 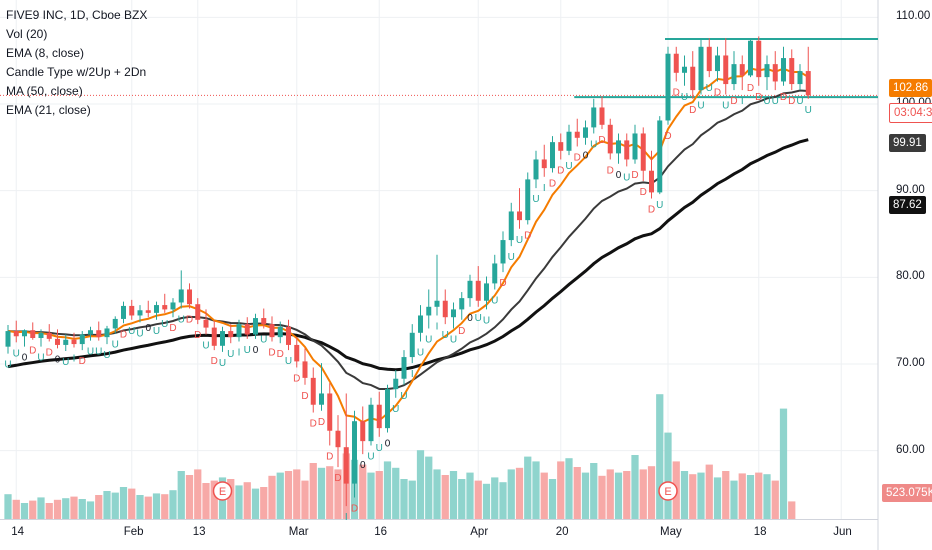 What do you see at coordinates (27, 34) in the screenshot?
I see `legend-volume: Vol (20)` at bounding box center [27, 34].